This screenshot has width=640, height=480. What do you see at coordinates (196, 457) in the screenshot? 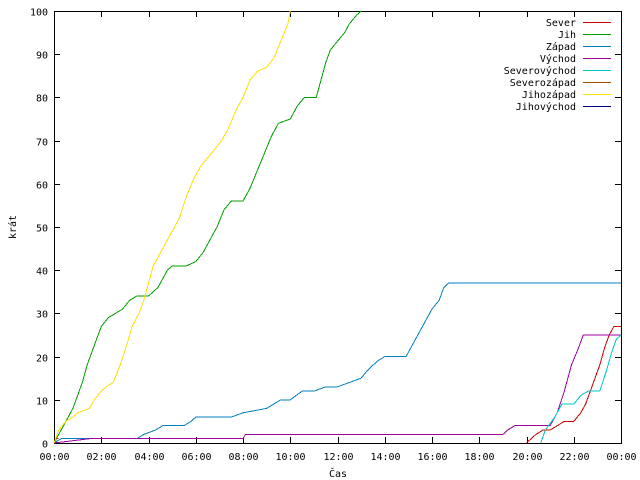
I see `x-tick-label: 06:00` at bounding box center [196, 457].